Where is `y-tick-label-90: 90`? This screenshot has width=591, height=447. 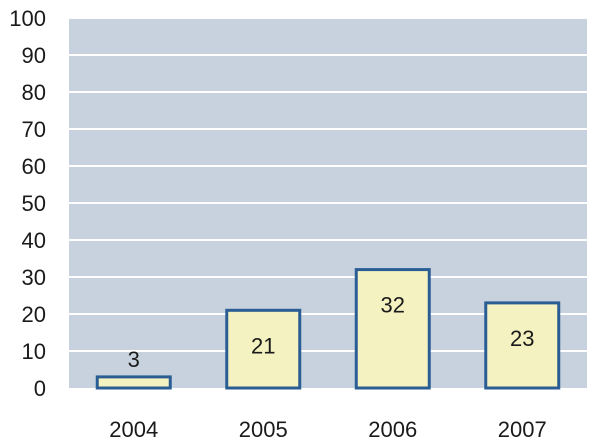
y-tick-label-90: 90 is located at coordinates (34, 55).